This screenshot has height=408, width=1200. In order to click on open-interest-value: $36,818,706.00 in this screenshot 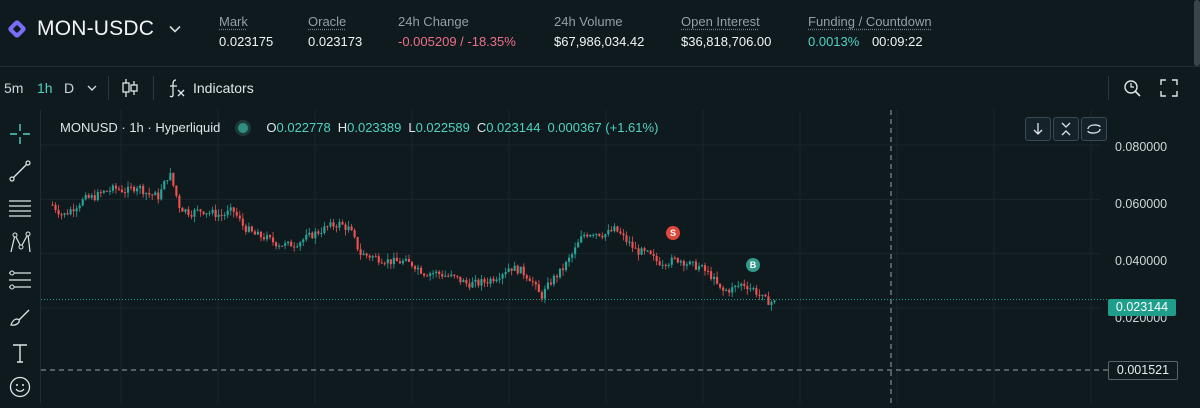, I will do `click(726, 41)`.